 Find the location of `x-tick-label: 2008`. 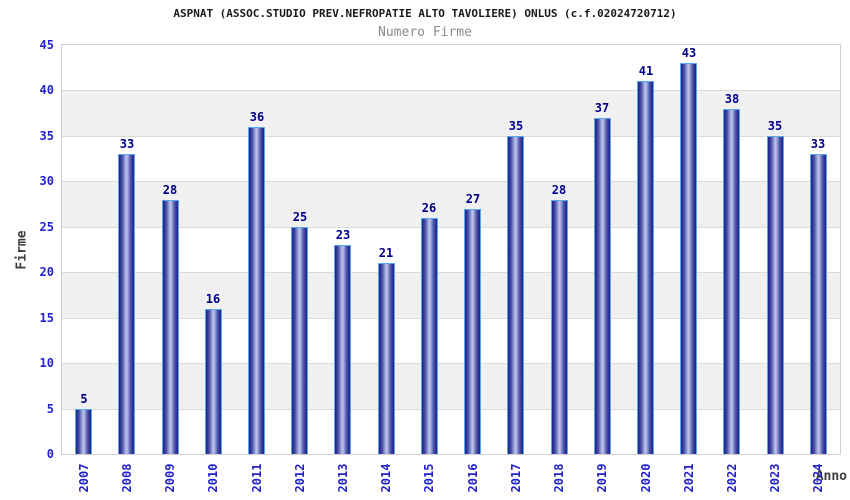

x-tick-label: 2008 is located at coordinates (127, 478).